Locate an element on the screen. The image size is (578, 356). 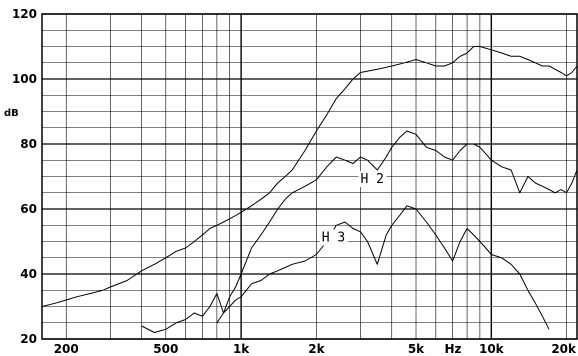
x-axis-unit-label: Hz is located at coordinates (452, 349).